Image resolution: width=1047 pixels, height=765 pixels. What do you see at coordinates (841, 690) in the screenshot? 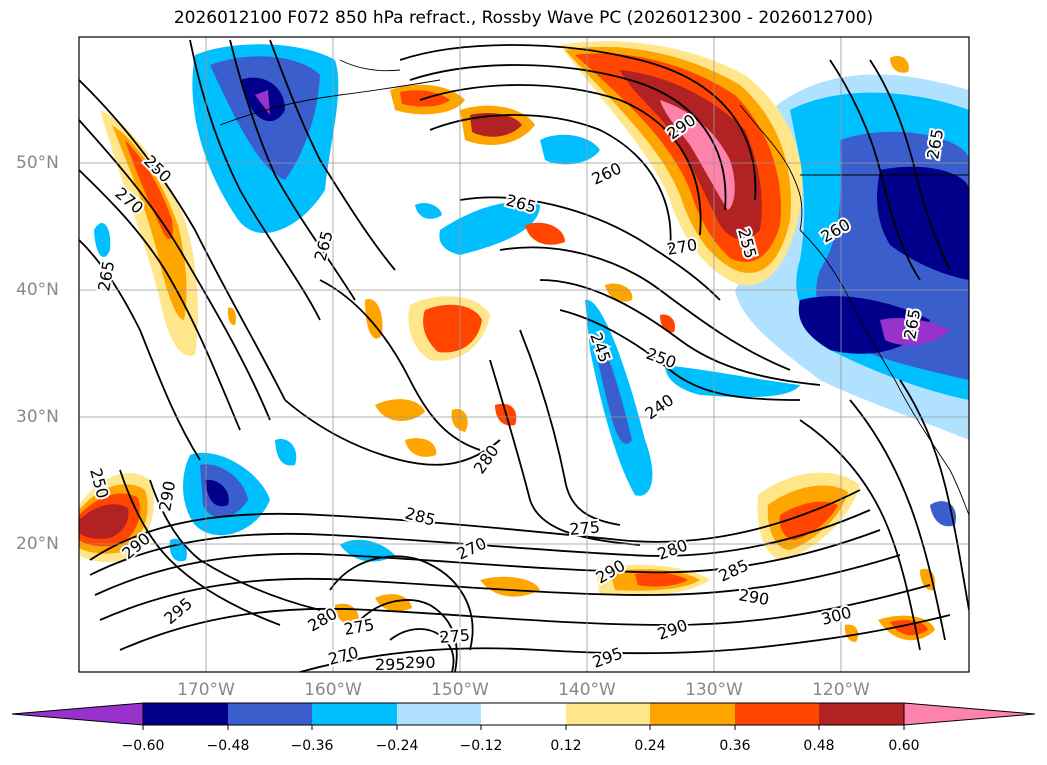
I see `lon-label: 120°W` at bounding box center [841, 690].